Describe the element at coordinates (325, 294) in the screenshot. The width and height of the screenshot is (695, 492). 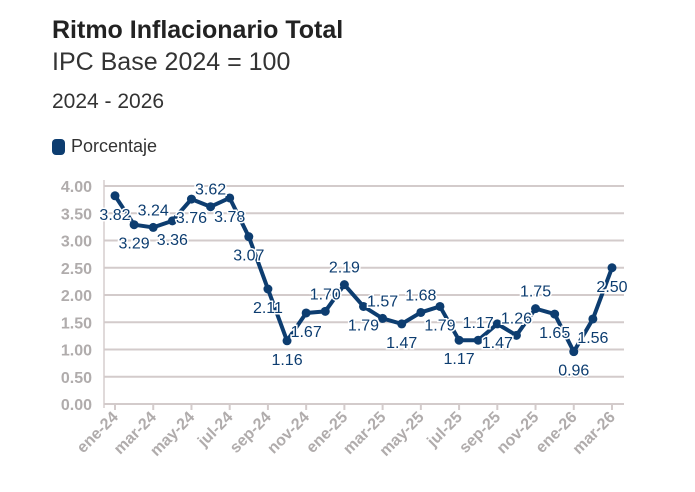
I see `data-label: 1.70` at that location.